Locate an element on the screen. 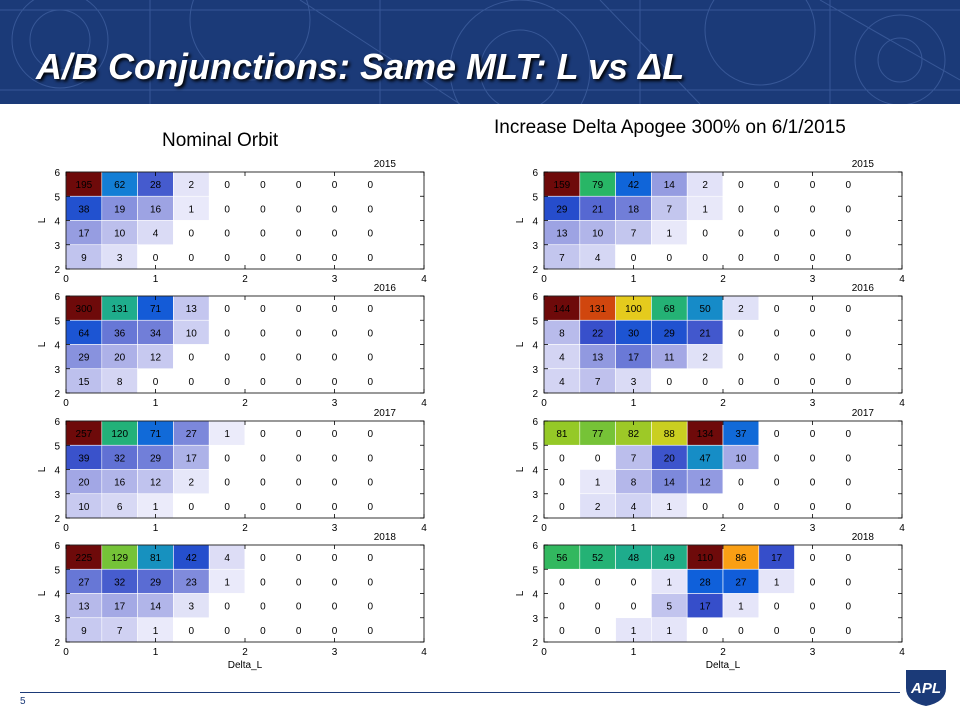  blueprint-pattern is located at coordinates (480, 52).